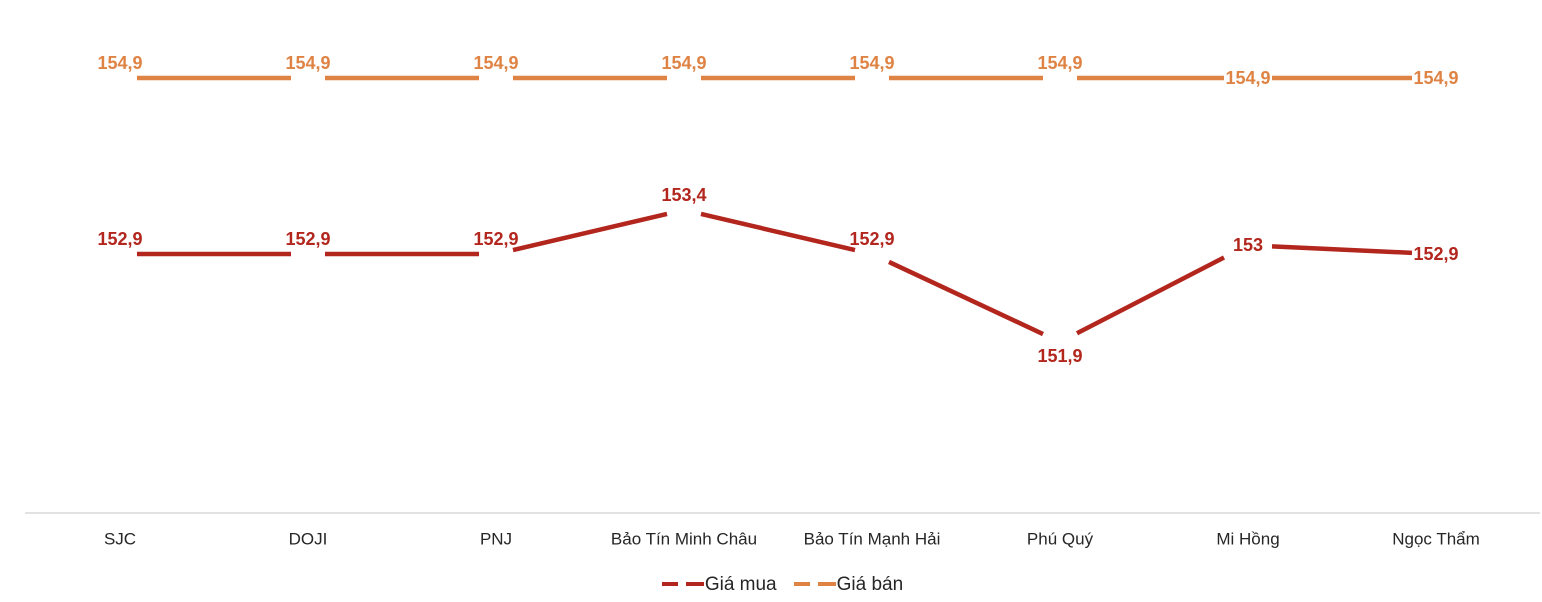  I want to click on data-label-s1-p7: 154,9, so click(1436, 78).